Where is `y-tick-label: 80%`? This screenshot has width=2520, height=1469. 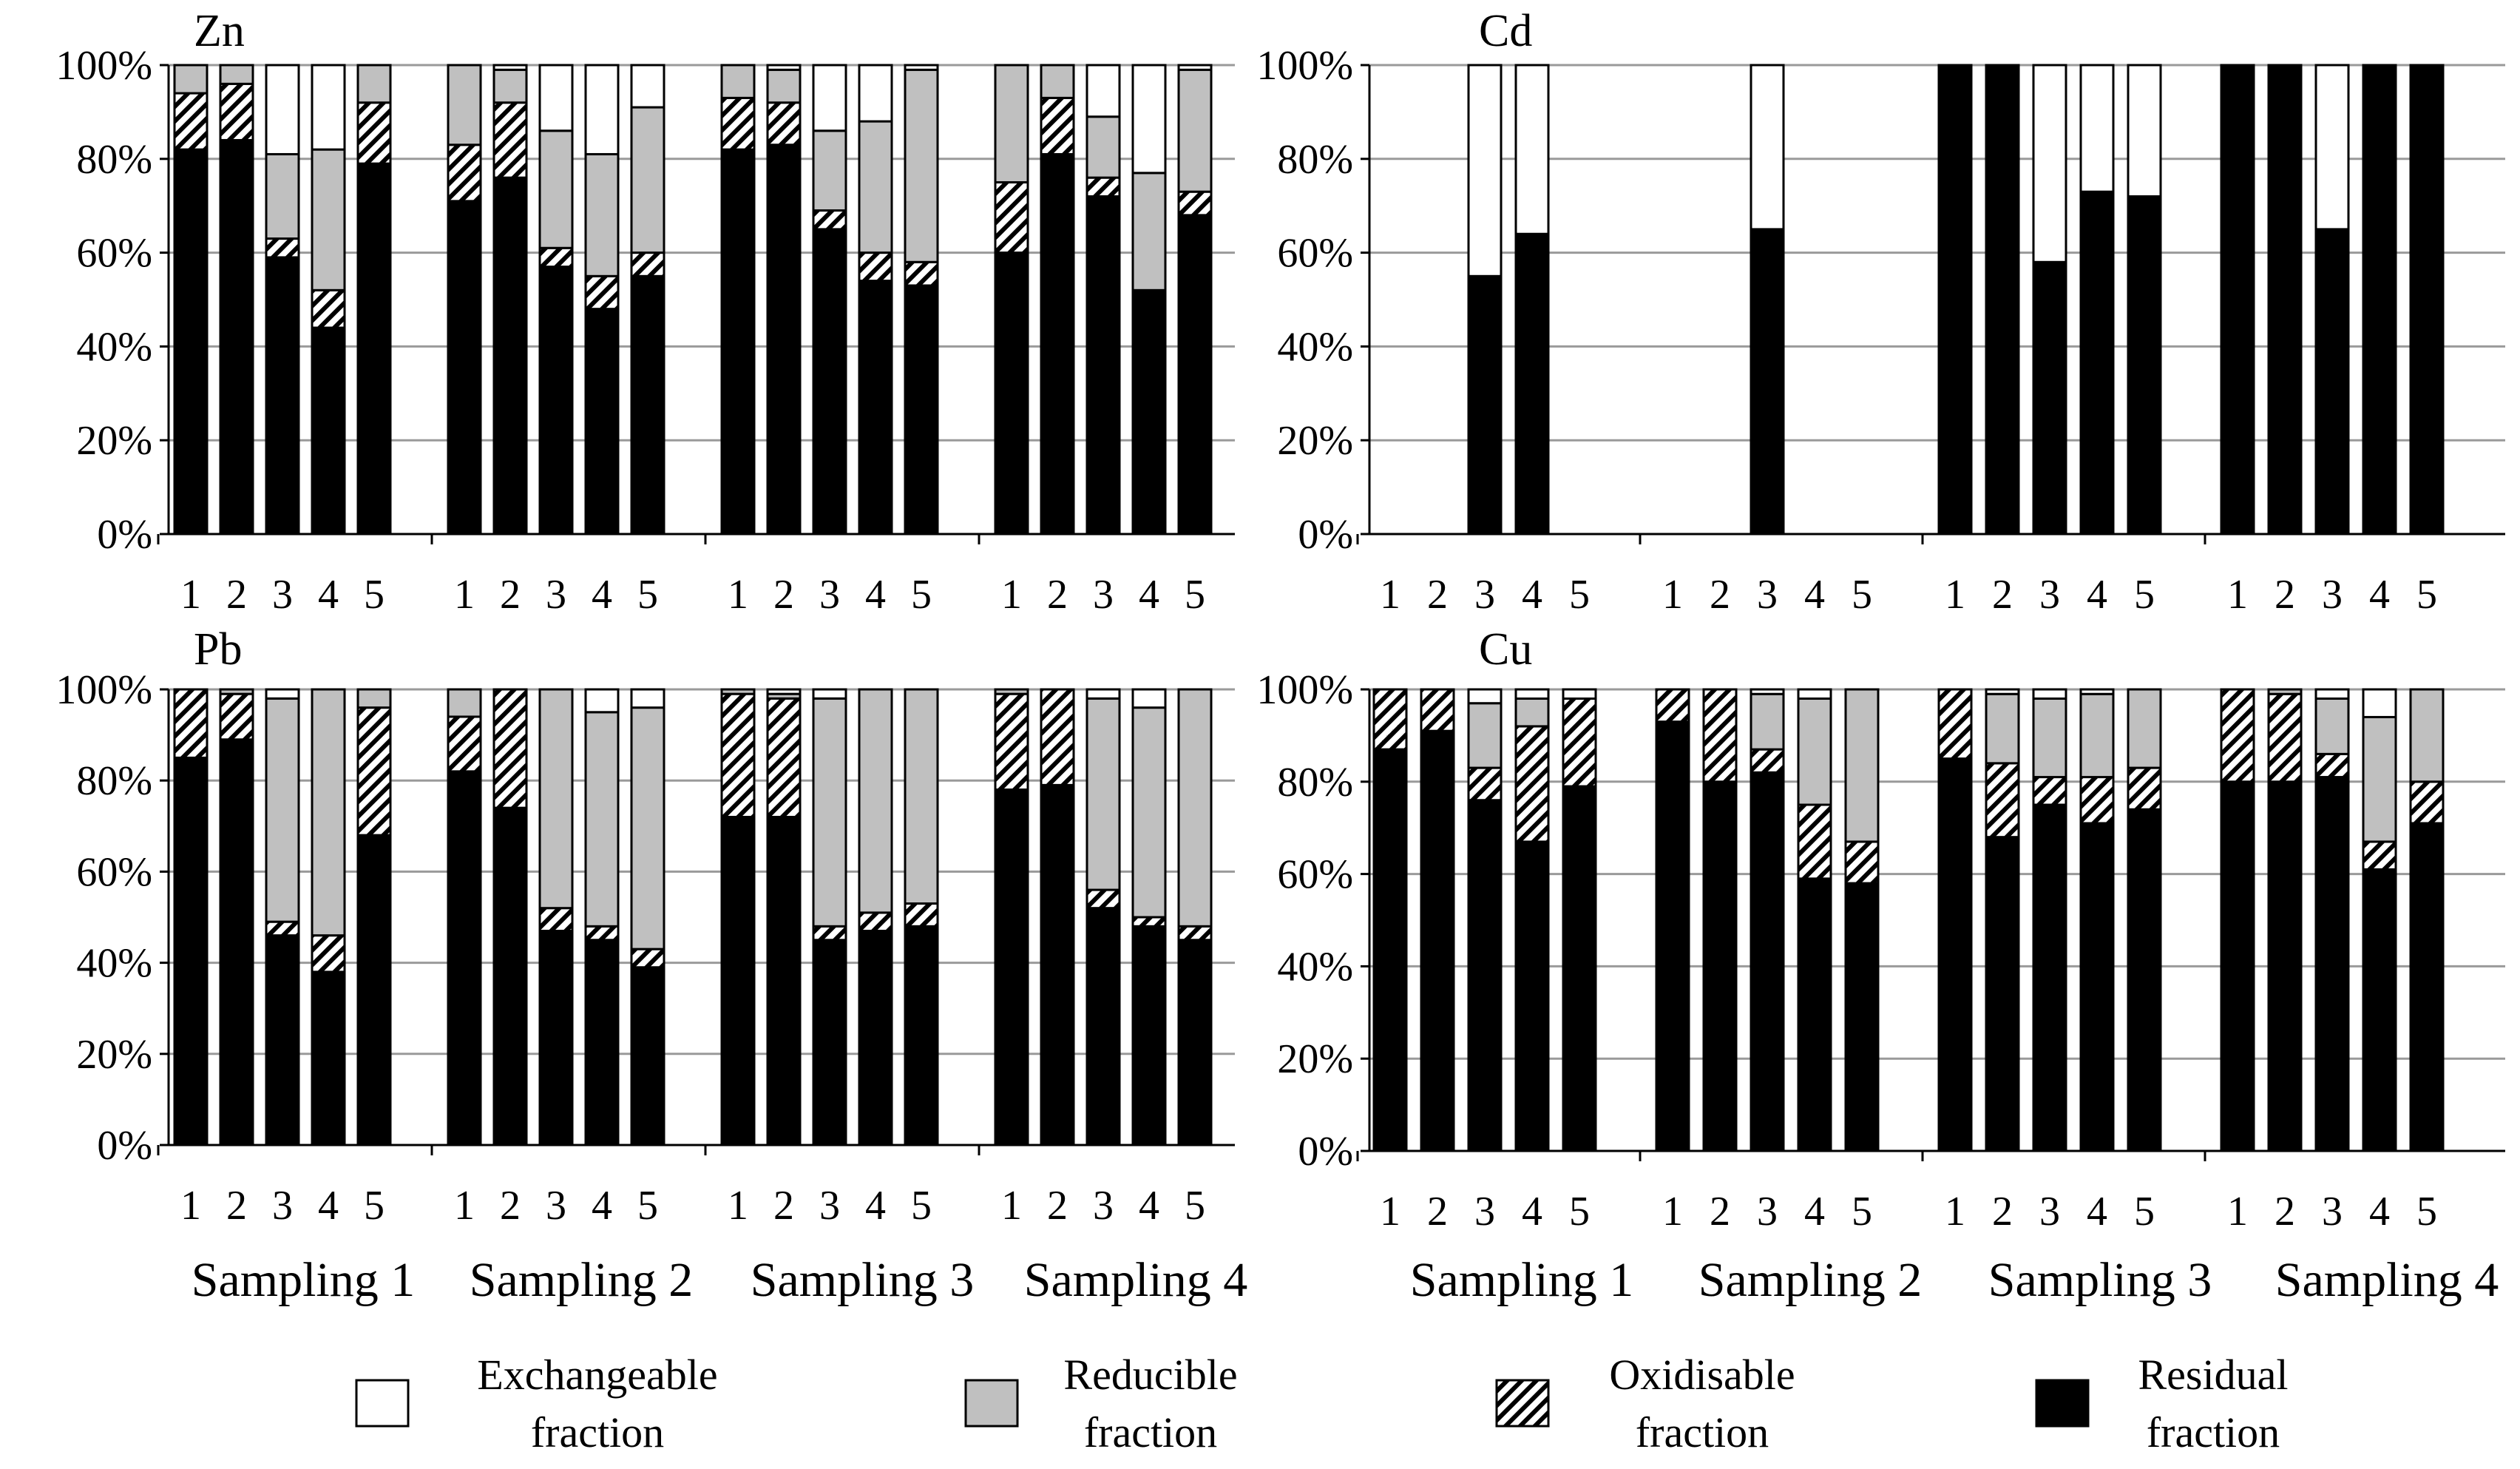
y-tick-label: 80% is located at coordinates (114, 781).